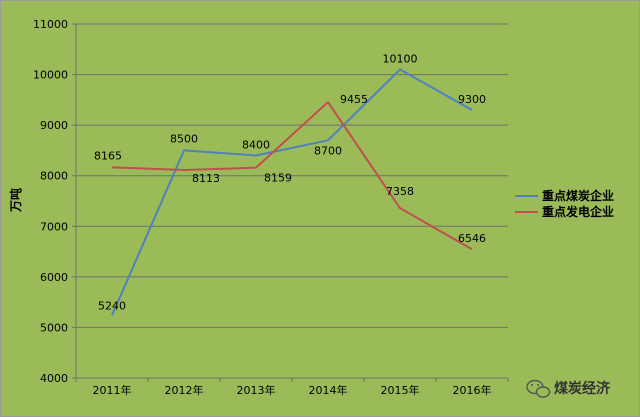 This screenshot has height=417, width=640. What do you see at coordinates (54, 226) in the screenshot?
I see `y-tick-label: 7000` at bounding box center [54, 226].